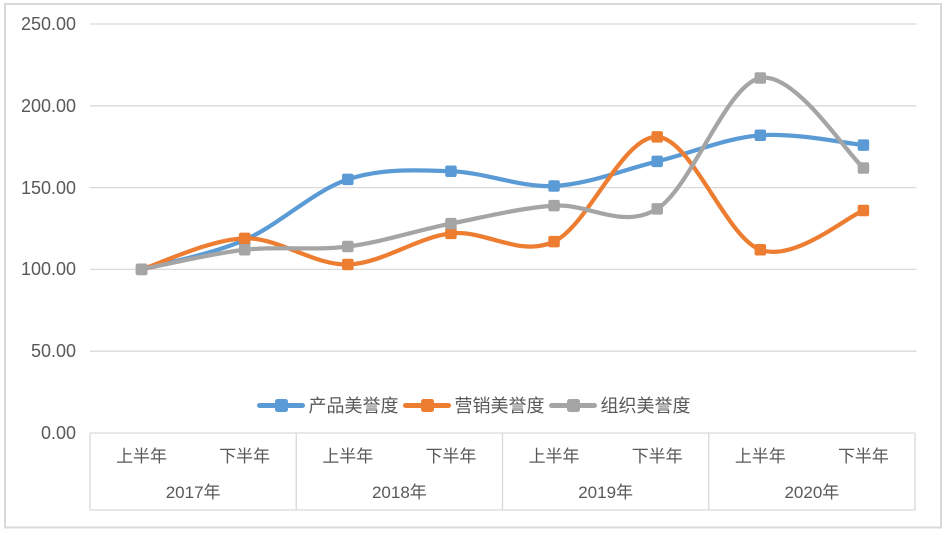 The image size is (947, 535). Describe the element at coordinates (499, 406) in the screenshot. I see `legend-label: 营销美誉度` at that location.